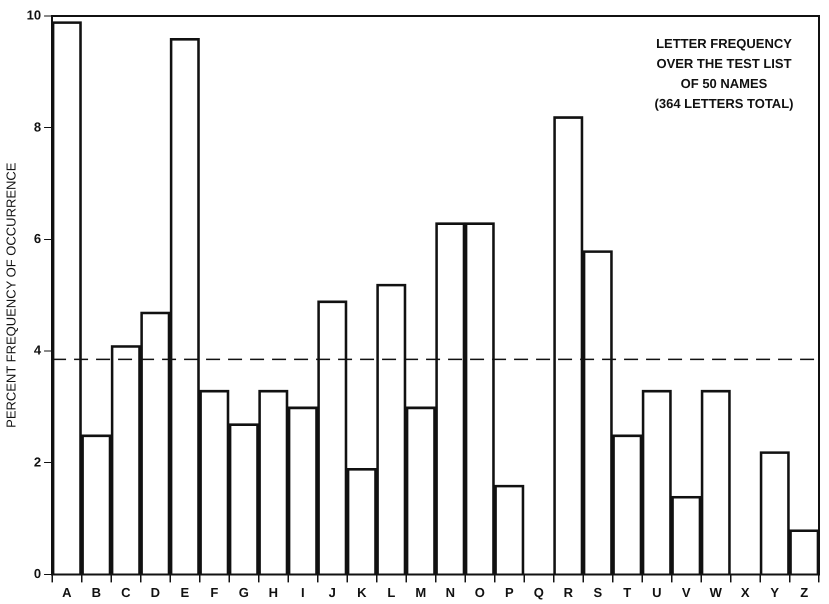 Image resolution: width=829 pixels, height=604 pixels. I want to click on x-tick-label: I, so click(302, 592).